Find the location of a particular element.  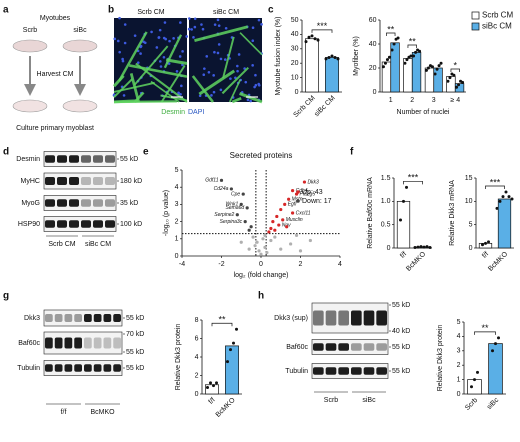

y-tick-label: 3 is located at coordinates (459, 351).